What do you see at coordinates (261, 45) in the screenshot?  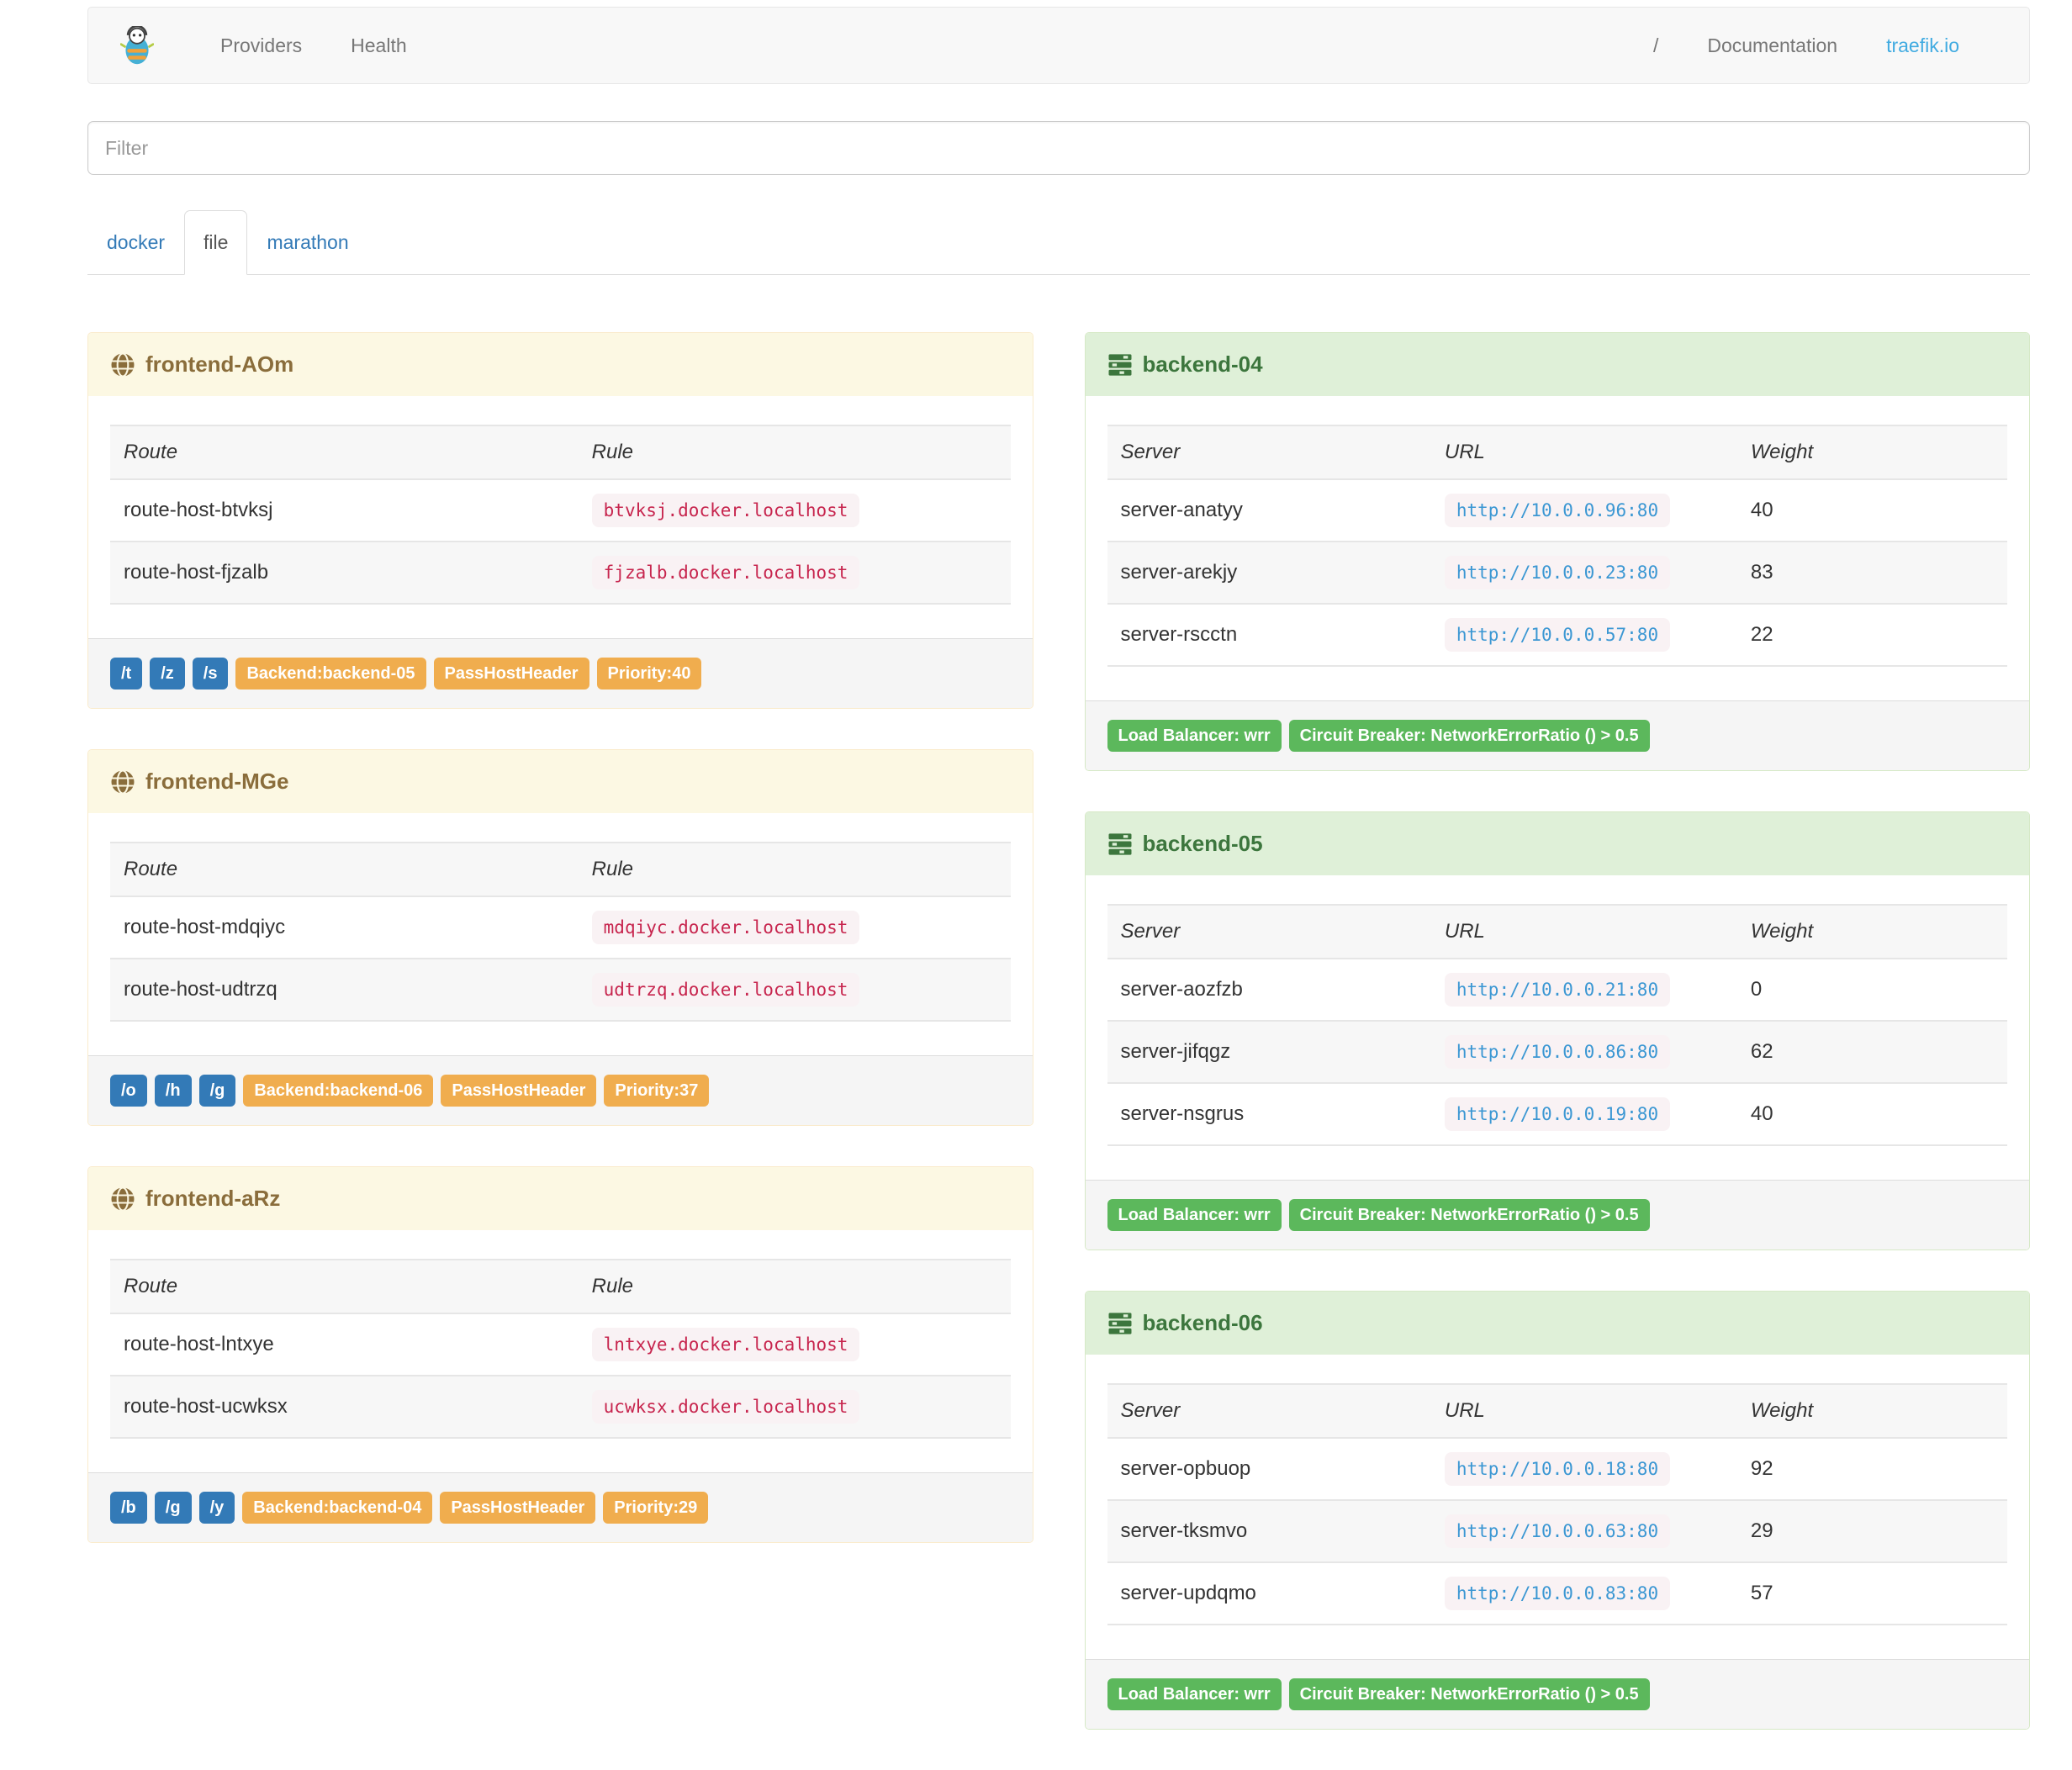 I see `nav-item-providers: Providers` at bounding box center [261, 45].